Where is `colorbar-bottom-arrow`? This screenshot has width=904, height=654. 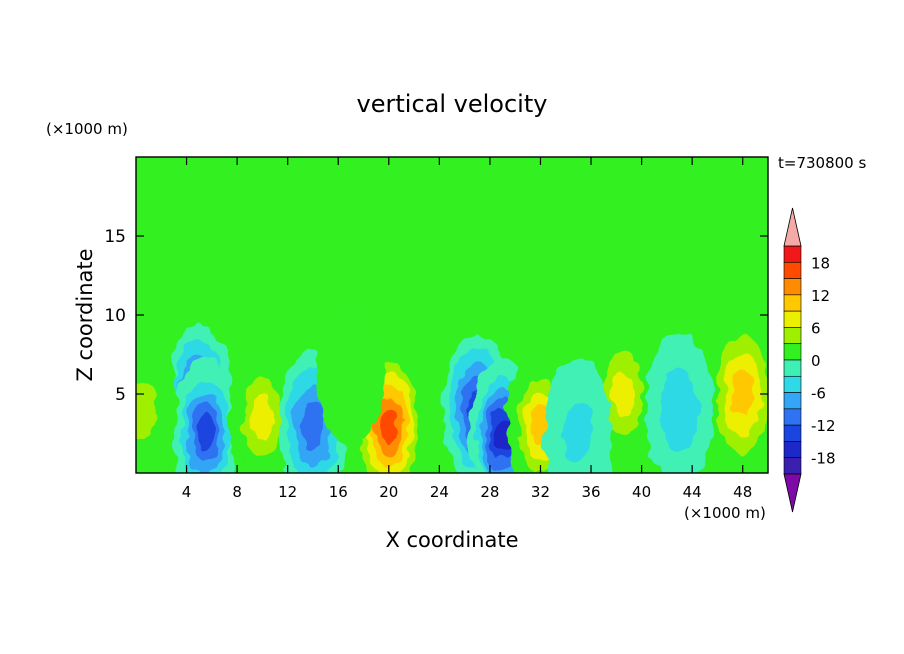 colorbar-bottom-arrow is located at coordinates (792, 493).